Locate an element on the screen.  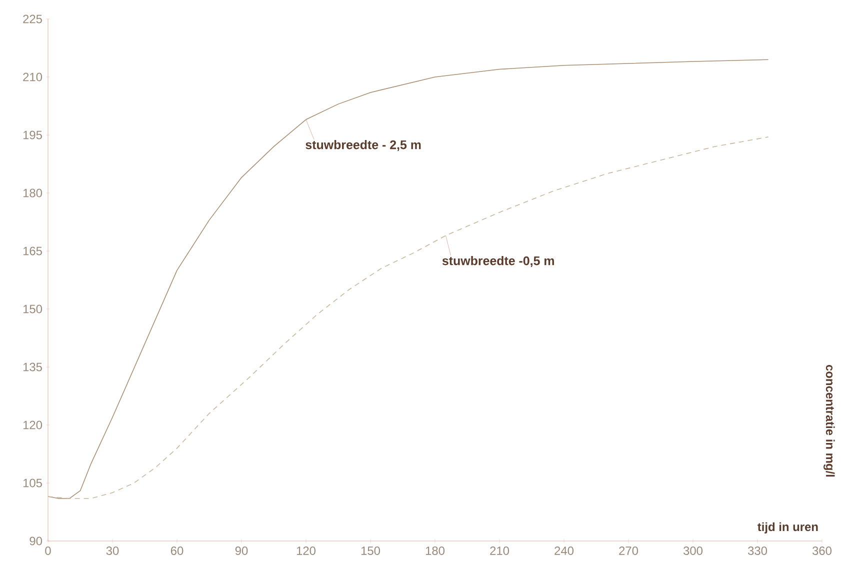
x-tick-label: 180 is located at coordinates (435, 550).